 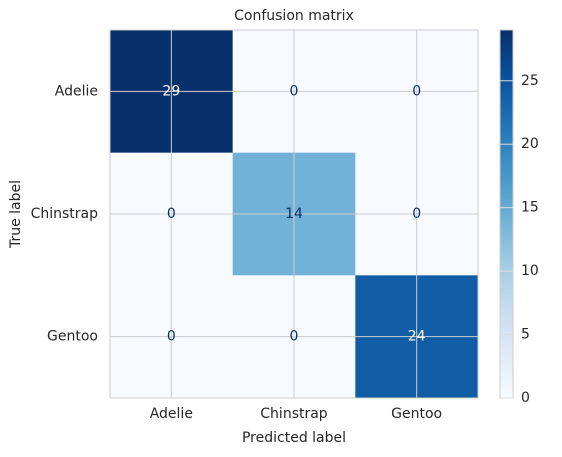 What do you see at coordinates (171, 91) in the screenshot?
I see `cell-label: 29` at bounding box center [171, 91].